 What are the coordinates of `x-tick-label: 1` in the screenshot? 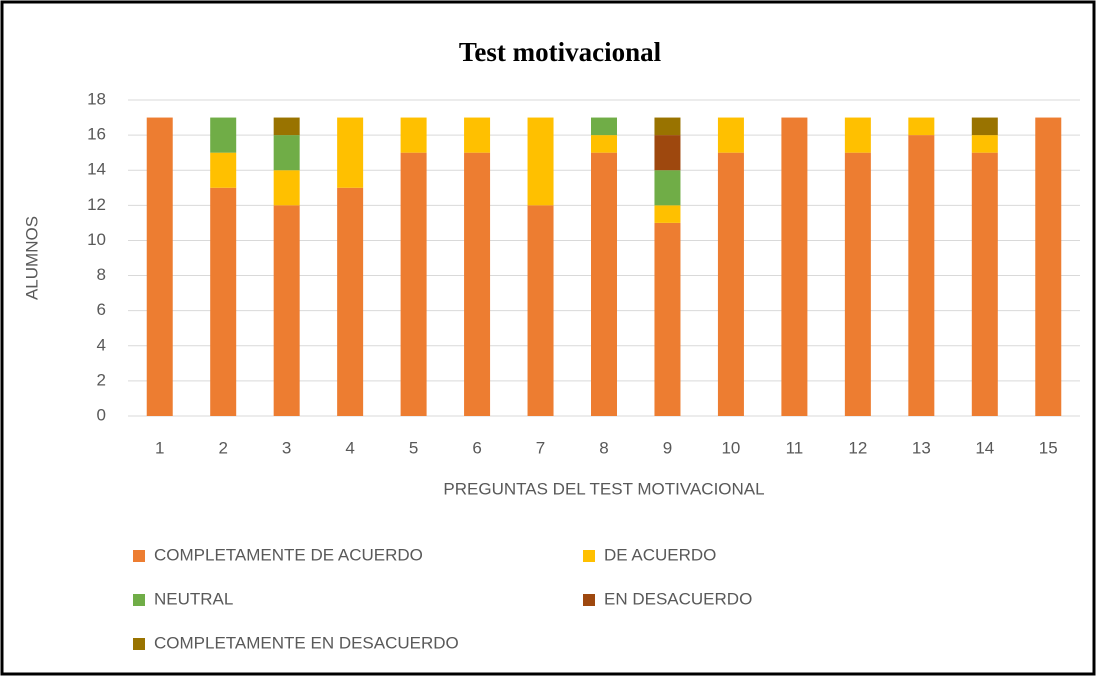 It's located at (159, 447).